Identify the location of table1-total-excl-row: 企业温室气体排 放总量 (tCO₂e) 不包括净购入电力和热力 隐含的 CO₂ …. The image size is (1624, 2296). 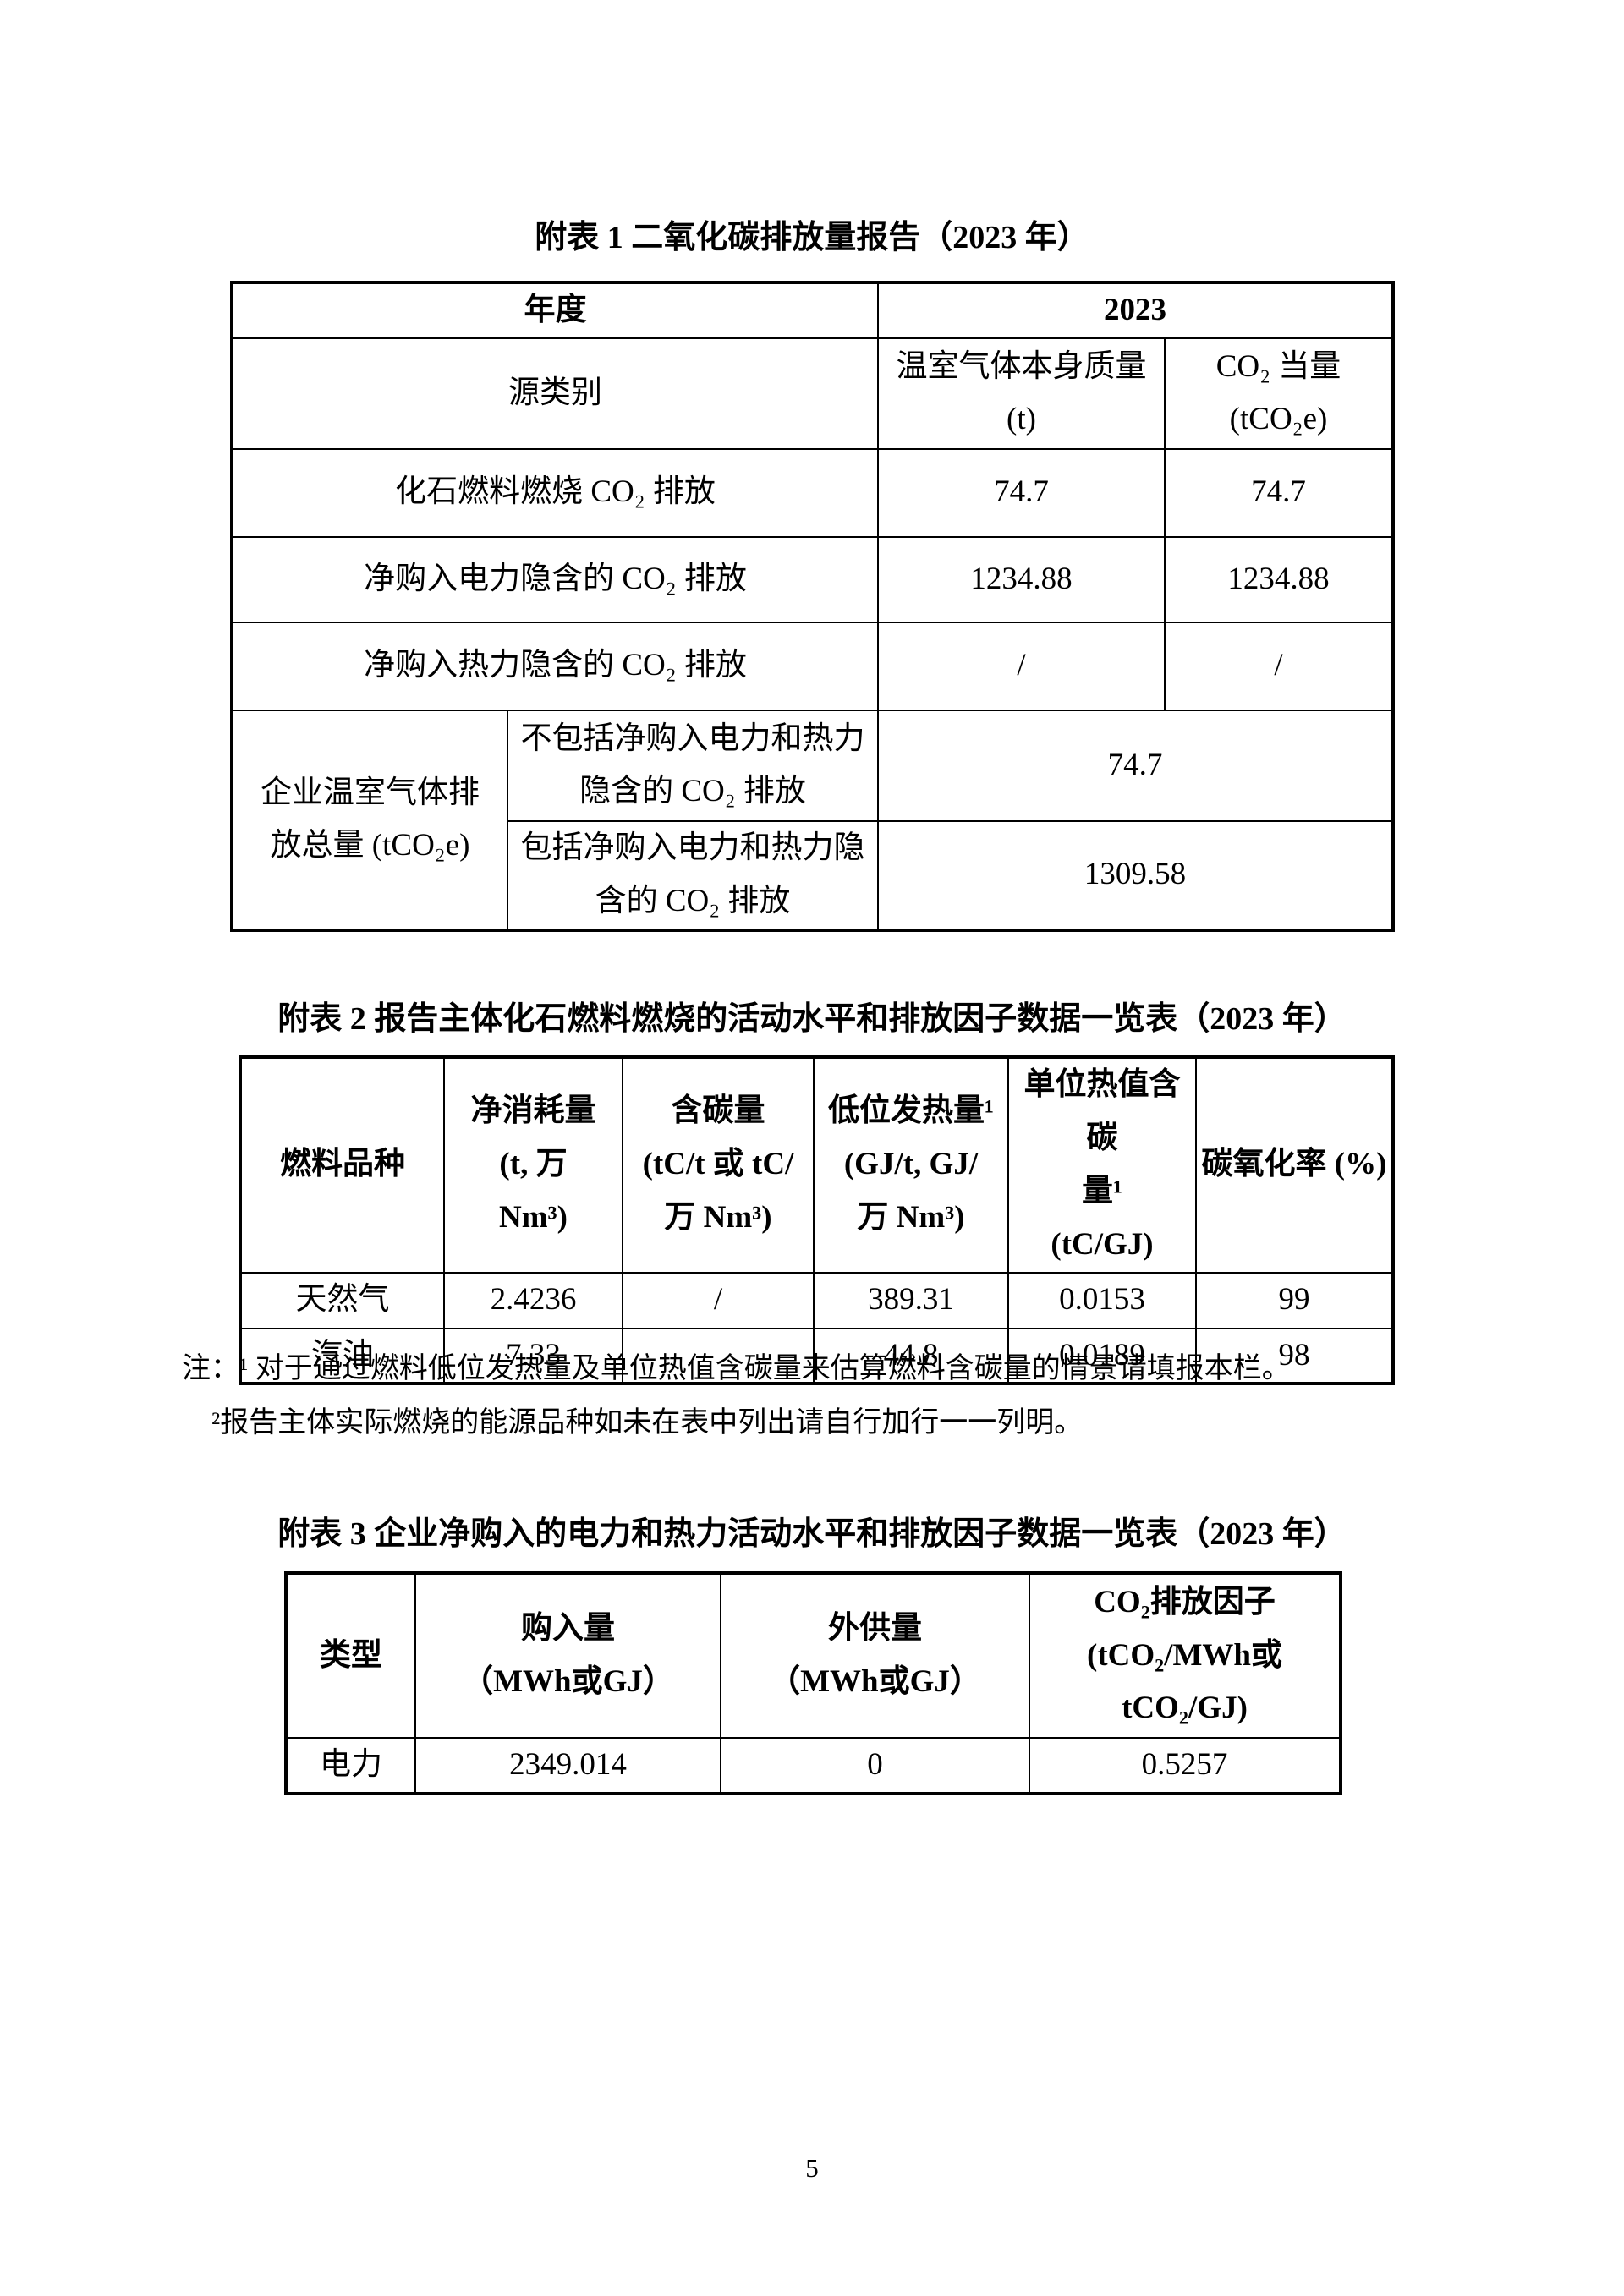
(812, 820).